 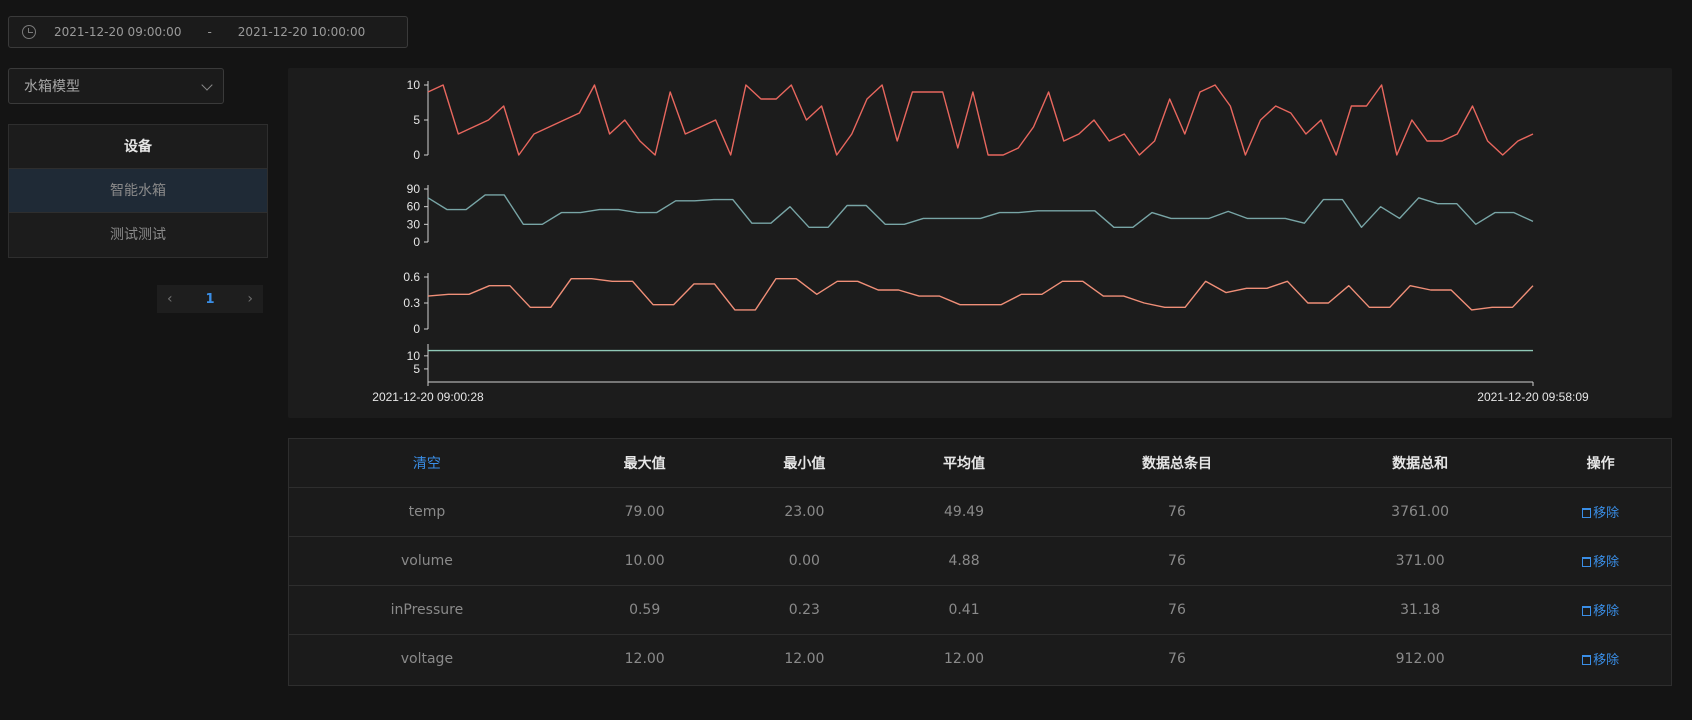 I want to click on y-tick-label-temp: 10, so click(x=414, y=85).